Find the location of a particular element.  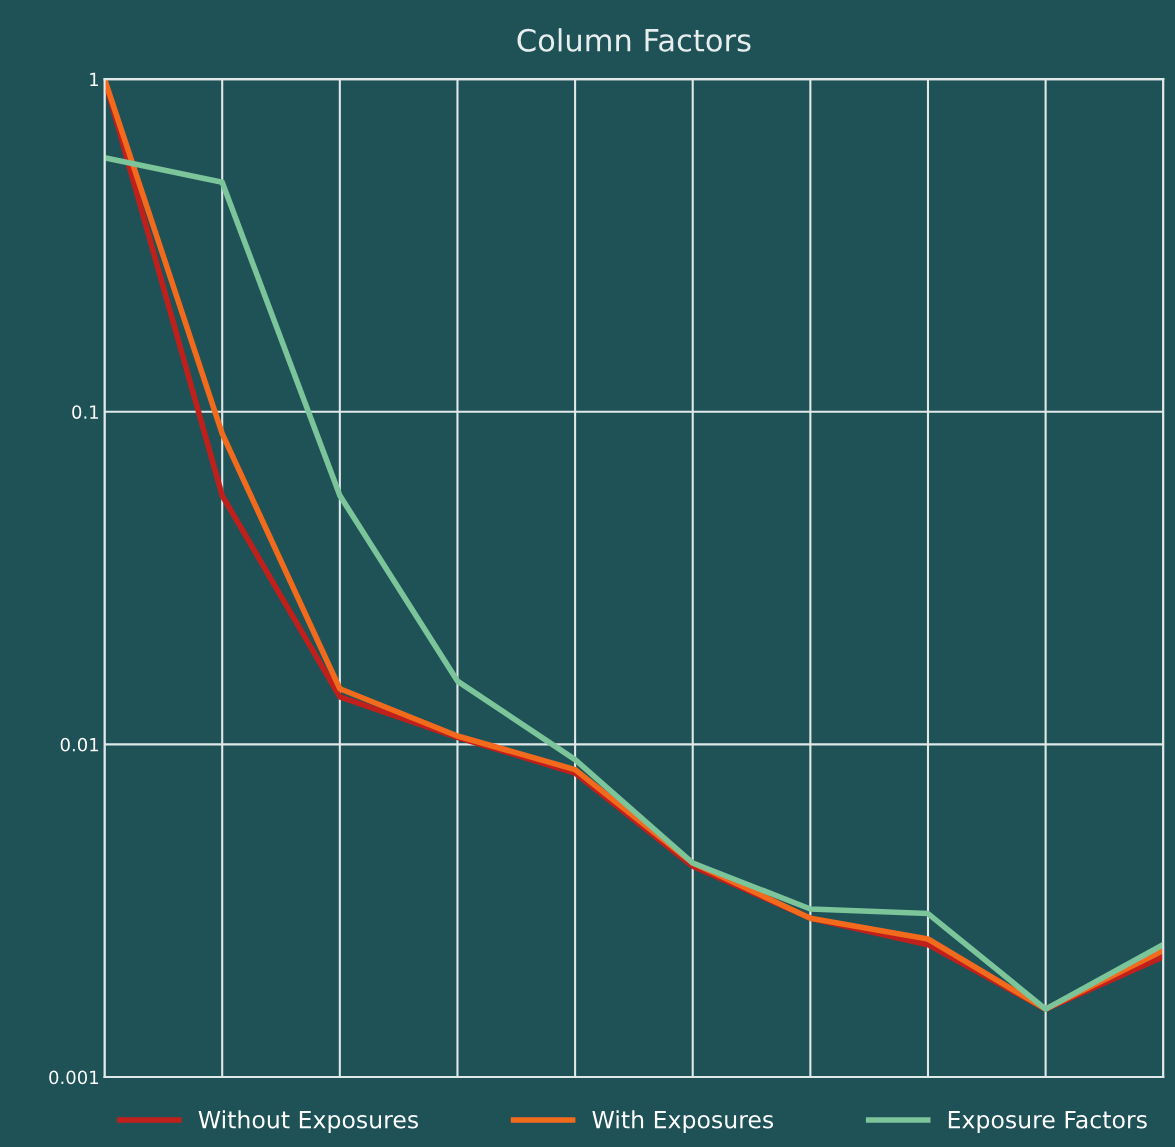

y-tick-label: 1 is located at coordinates (94, 79).